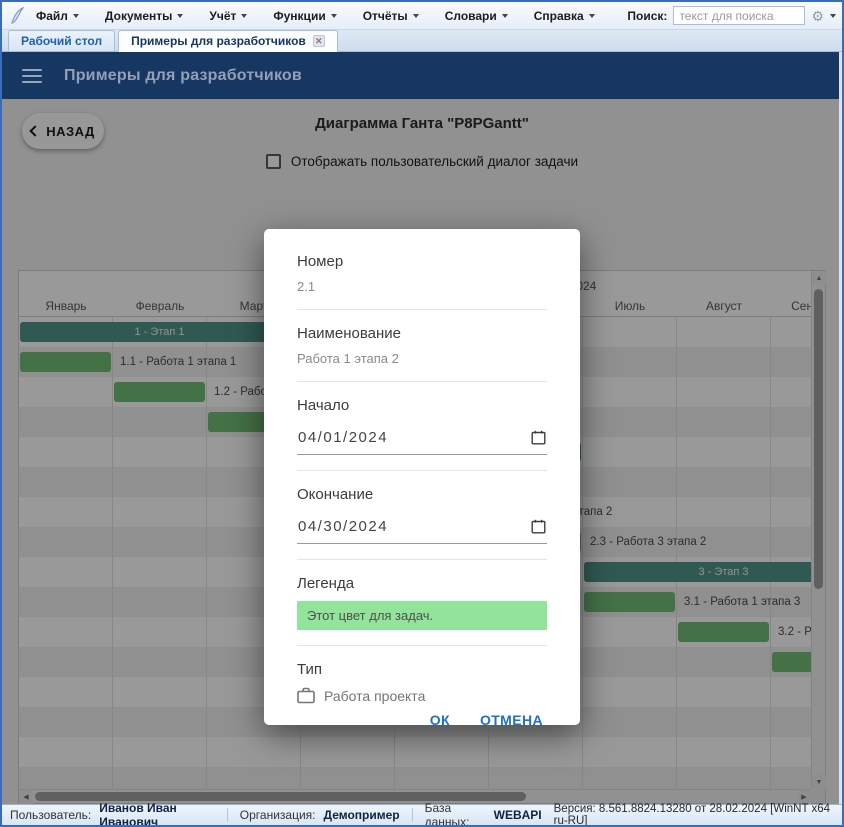 This screenshot has width=844, height=827. I want to click on search-input, so click(739, 15).